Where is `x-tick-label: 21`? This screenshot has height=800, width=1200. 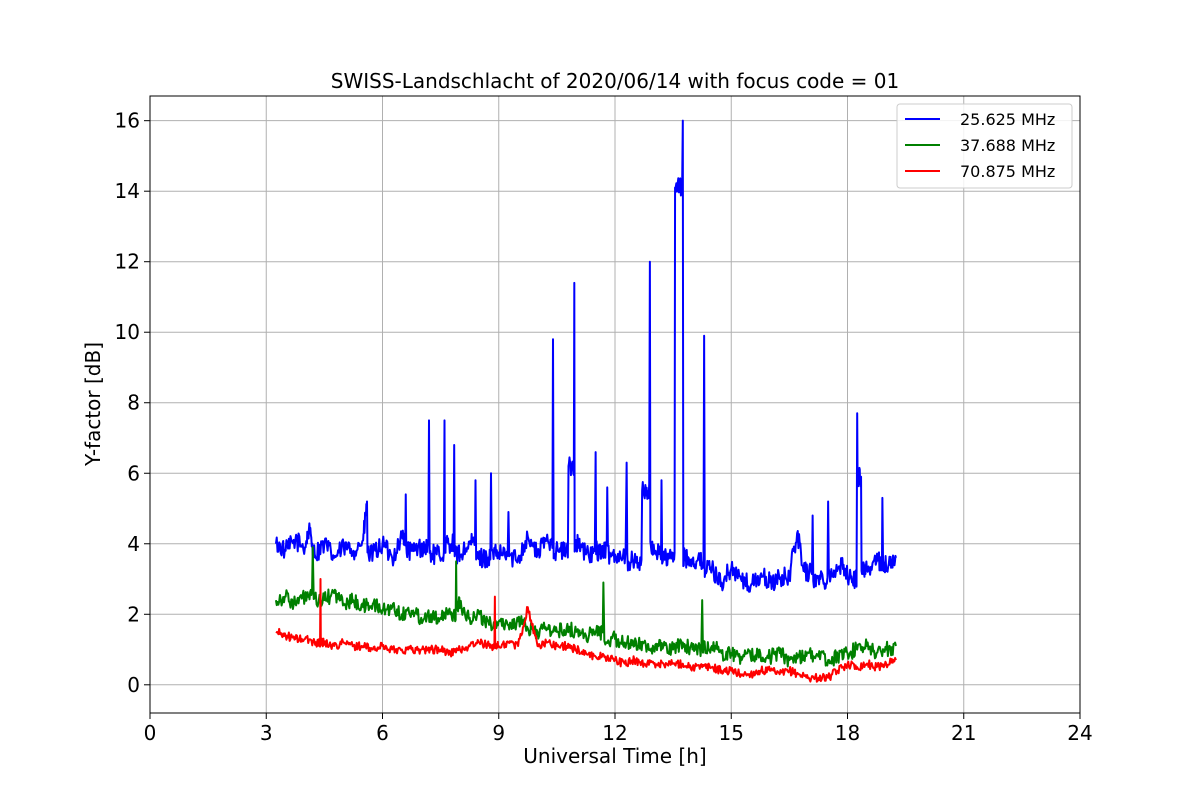
x-tick-label: 21 is located at coordinates (963, 733).